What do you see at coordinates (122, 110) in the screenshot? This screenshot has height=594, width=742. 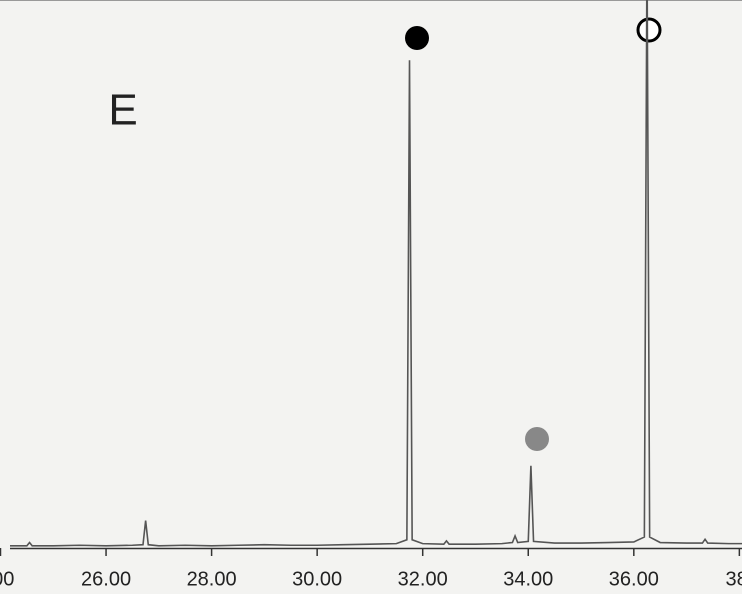 I see `panel-label: E` at bounding box center [122, 110].